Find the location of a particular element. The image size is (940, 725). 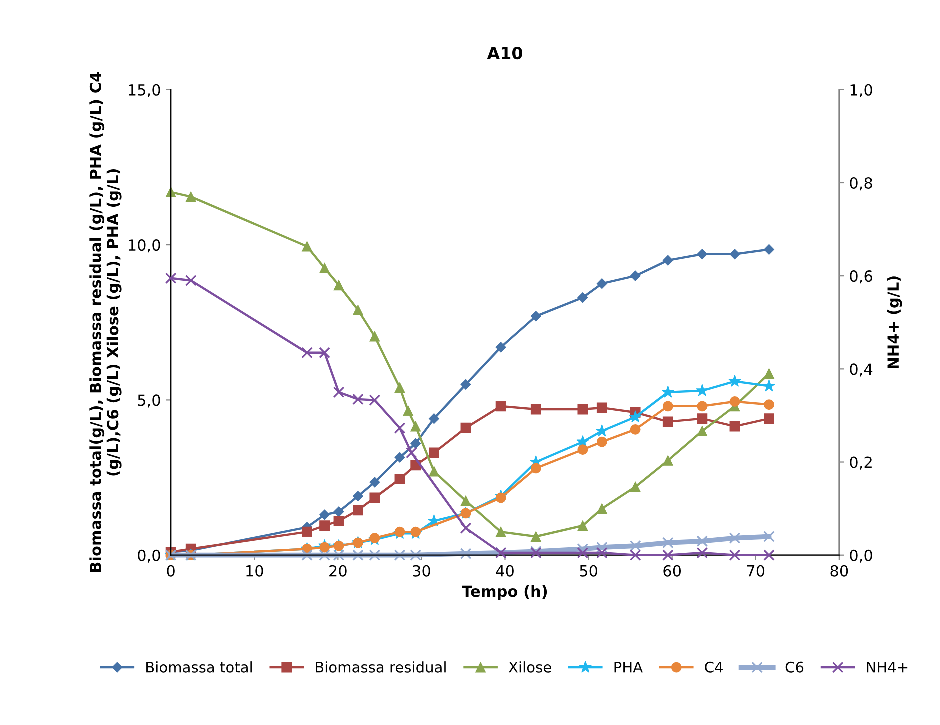

y-tick-label: 10,0 is located at coordinates (144, 246).